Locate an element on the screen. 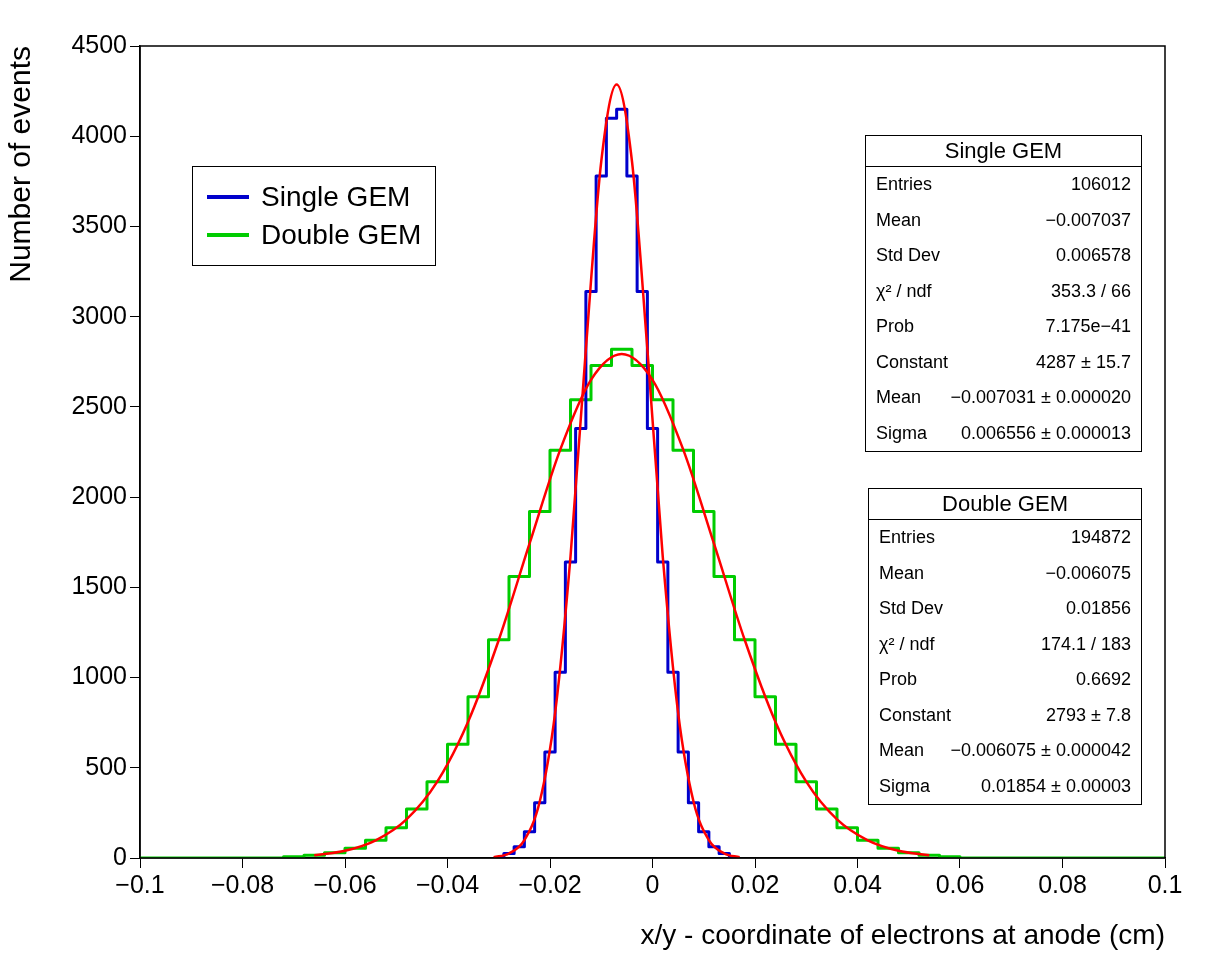 This screenshot has width=1210, height=957. x-tick-label: −0.08 is located at coordinates (242, 883).